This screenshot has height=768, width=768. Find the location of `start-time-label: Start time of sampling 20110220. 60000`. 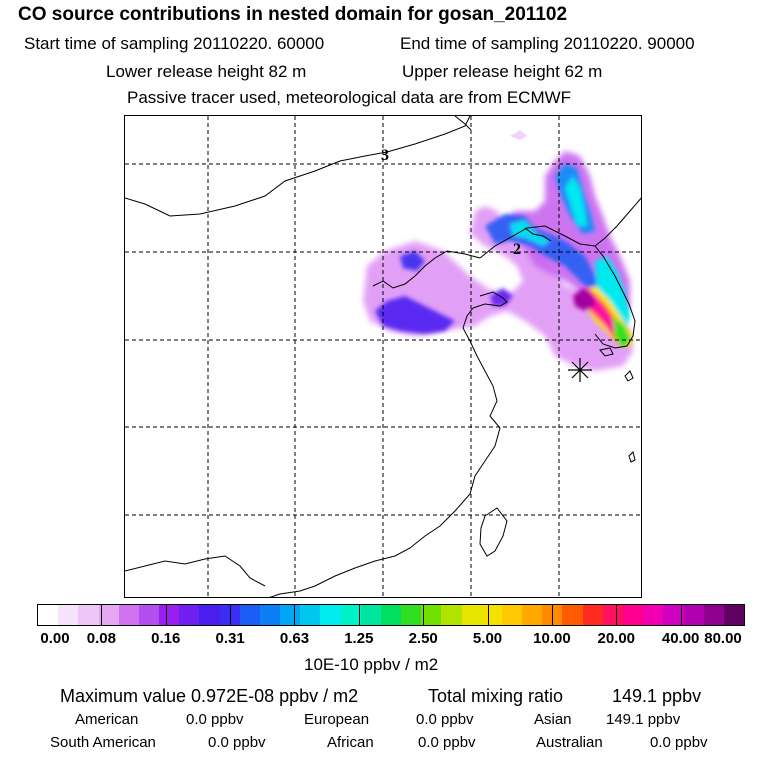

start-time-label: Start time of sampling 20110220. 60000 is located at coordinates (174, 43).